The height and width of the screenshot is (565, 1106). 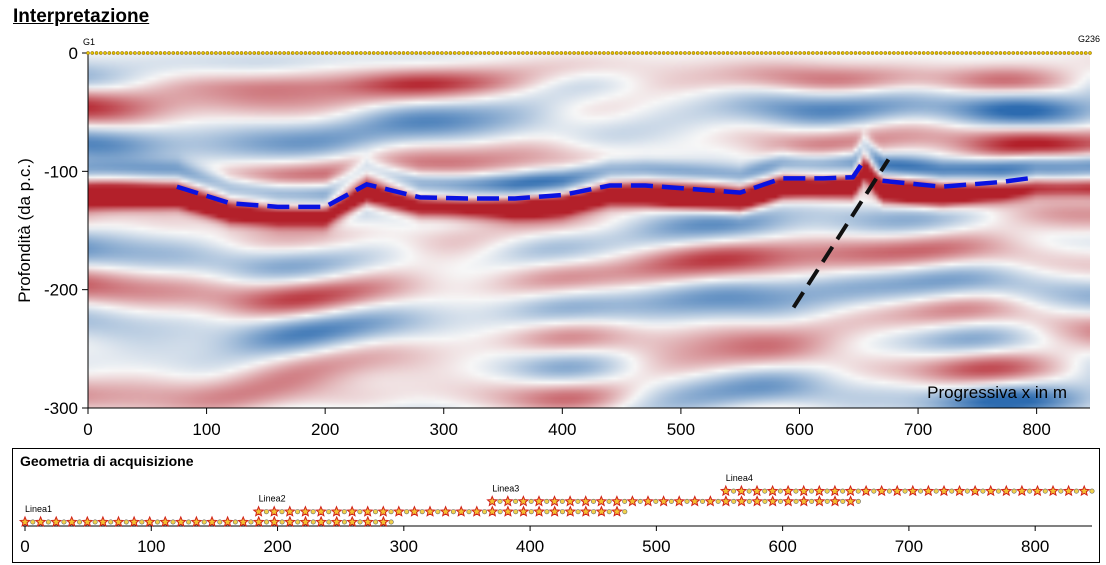 I want to click on geo-x-tick-label: 800, so click(x=1035, y=546).